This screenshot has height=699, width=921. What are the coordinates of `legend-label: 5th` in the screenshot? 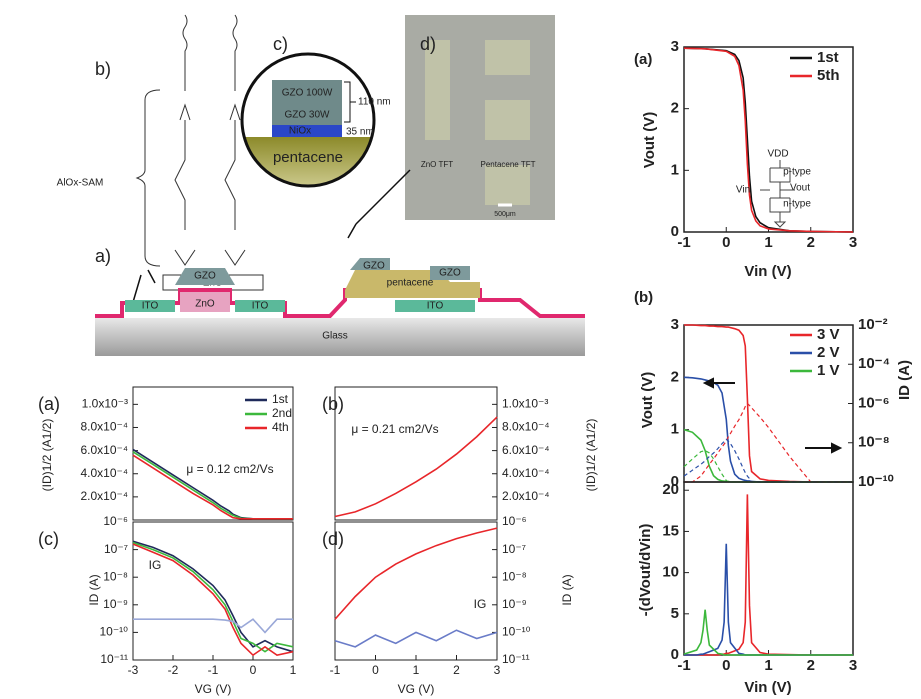 It's located at (828, 75).